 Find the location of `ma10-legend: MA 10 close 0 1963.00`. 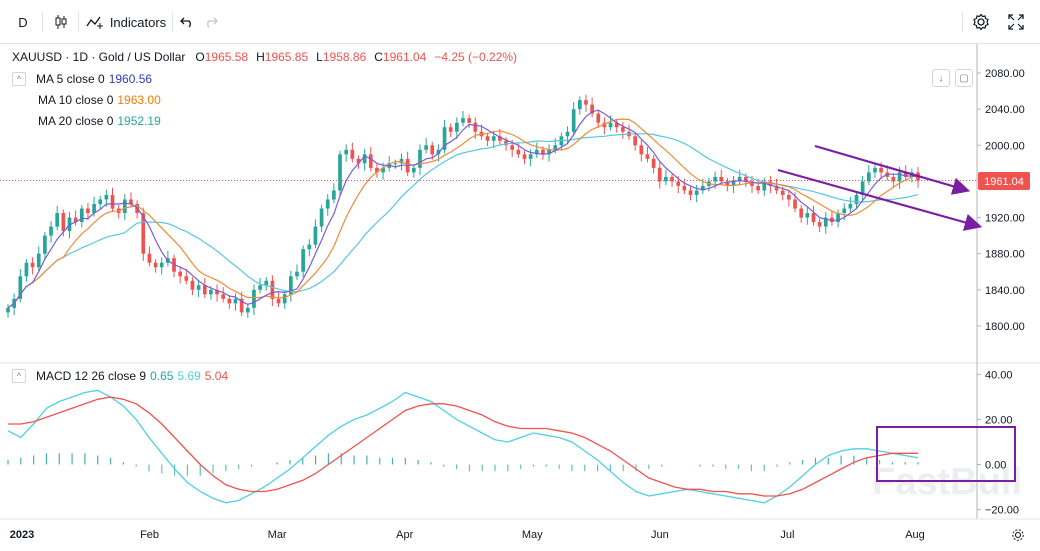

ma10-legend: MA 10 close 0 1963.00 is located at coordinates (99, 100).